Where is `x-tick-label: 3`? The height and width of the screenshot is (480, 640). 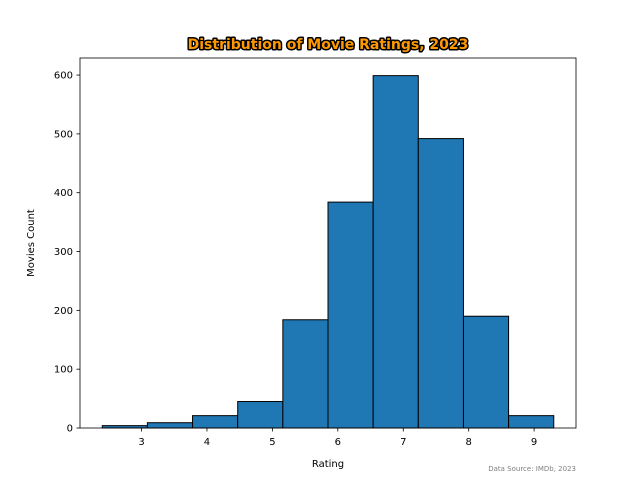 x-tick-label: 3 is located at coordinates (141, 442).